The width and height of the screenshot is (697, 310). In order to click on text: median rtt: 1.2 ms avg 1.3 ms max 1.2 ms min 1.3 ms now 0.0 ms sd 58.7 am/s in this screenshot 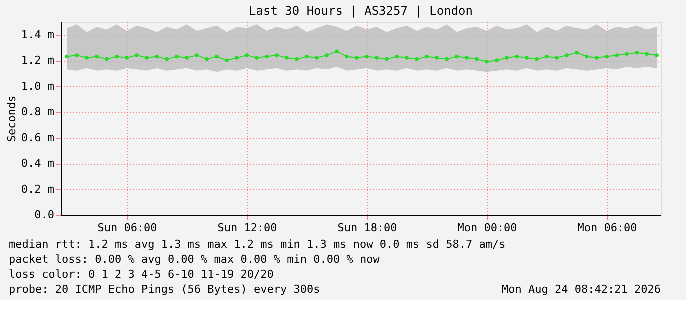, I will do `click(257, 244)`.